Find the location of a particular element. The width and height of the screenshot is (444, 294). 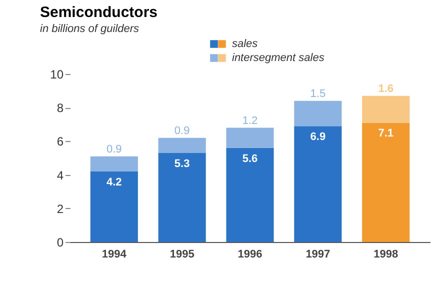

data-label: 1.5 is located at coordinates (318, 94).